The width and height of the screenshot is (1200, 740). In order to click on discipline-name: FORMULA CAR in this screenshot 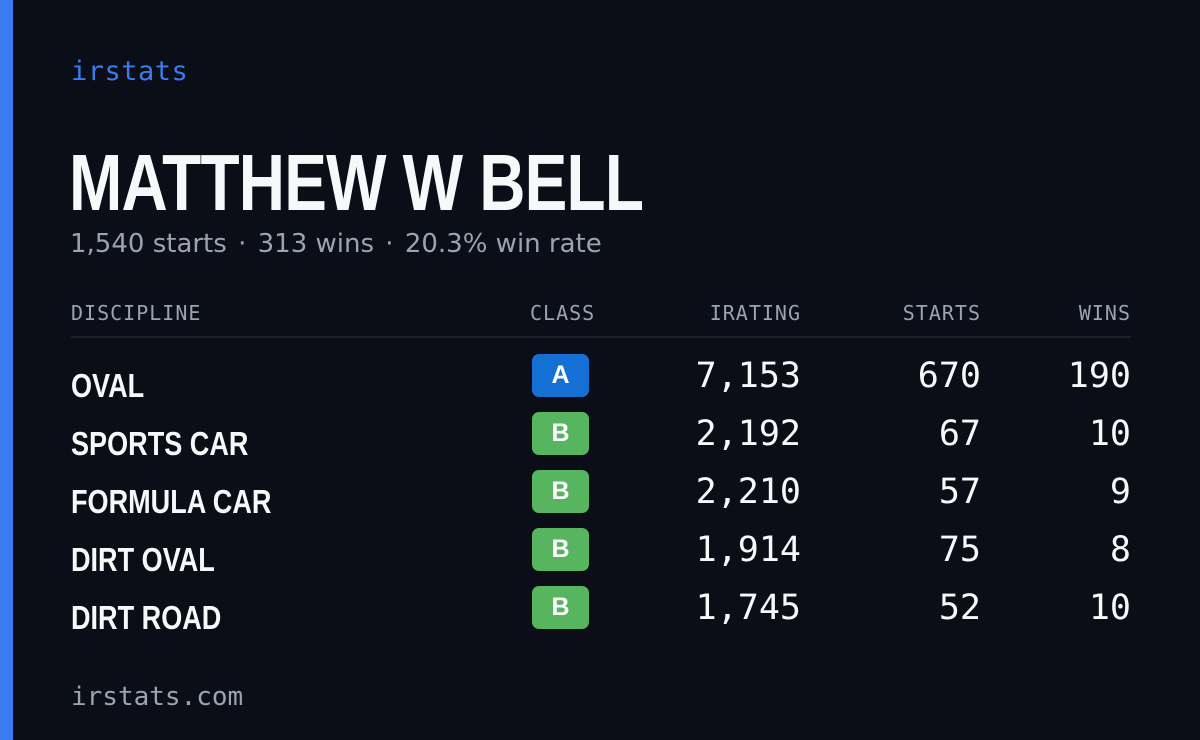, I will do `click(171, 501)`.